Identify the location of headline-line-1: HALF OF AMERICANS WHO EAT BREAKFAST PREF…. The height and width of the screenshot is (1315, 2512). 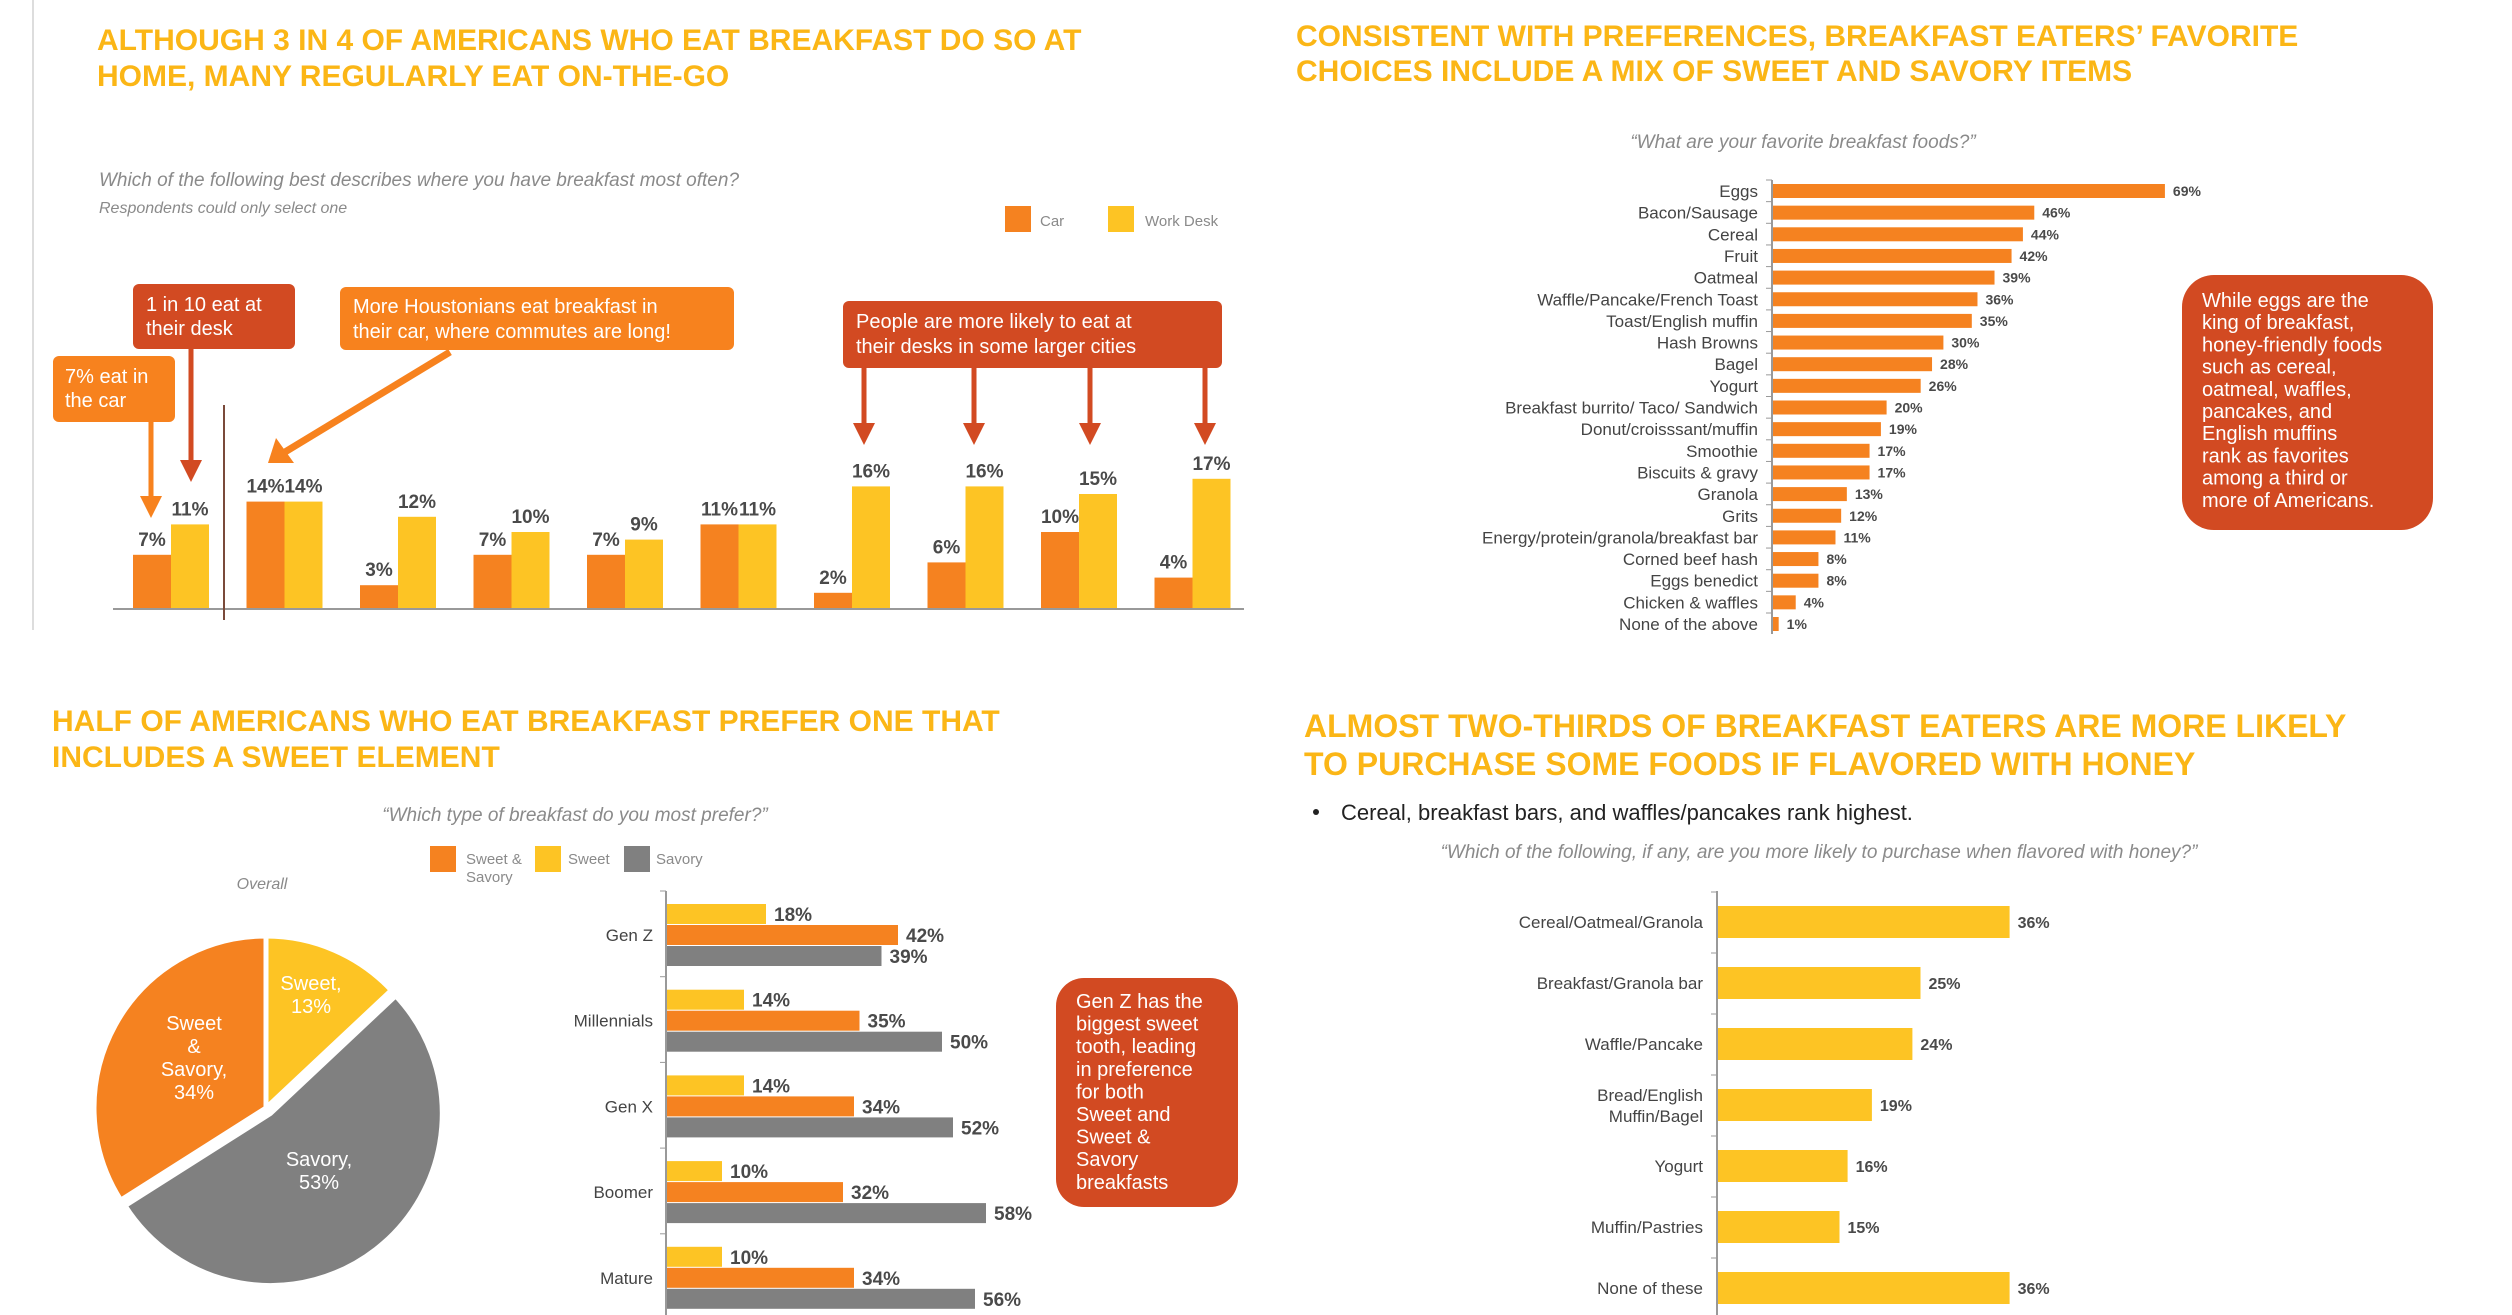
(526, 721).